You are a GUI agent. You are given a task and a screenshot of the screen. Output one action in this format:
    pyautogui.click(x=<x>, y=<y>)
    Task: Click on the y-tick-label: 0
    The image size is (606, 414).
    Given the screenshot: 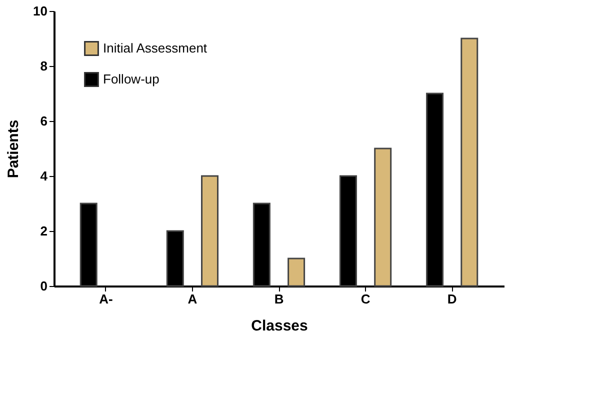 What is the action you would take?
    pyautogui.click(x=44, y=286)
    